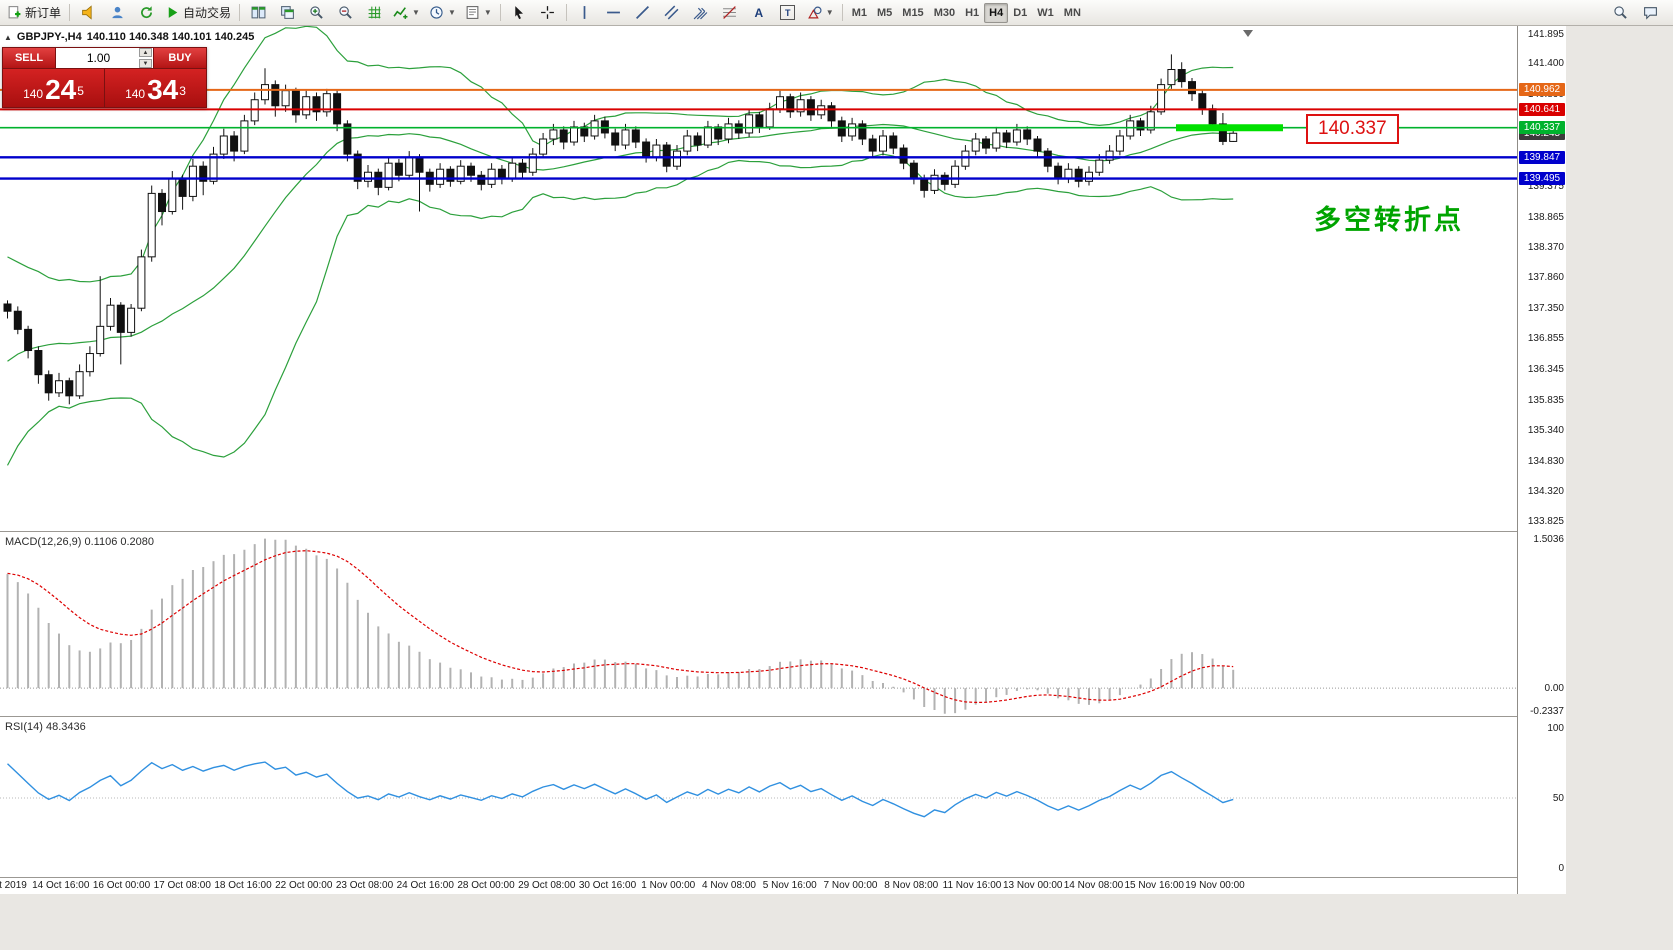 Image resolution: width=1673 pixels, height=950 pixels. What do you see at coordinates (1545, 217) in the screenshot?
I see `price-tick: 138.865` at bounding box center [1545, 217].